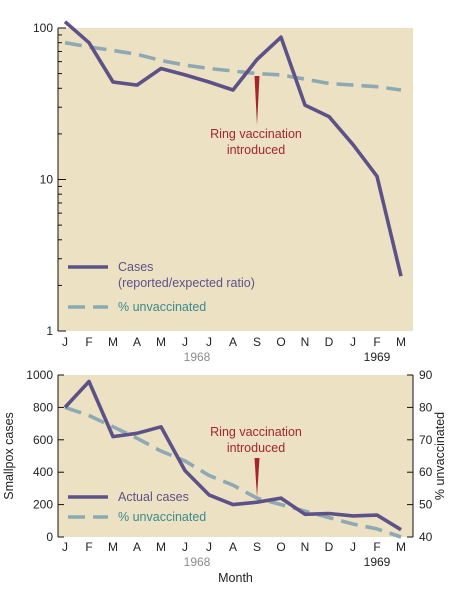  I want to click on y2-tick-label: 90, so click(426, 375).